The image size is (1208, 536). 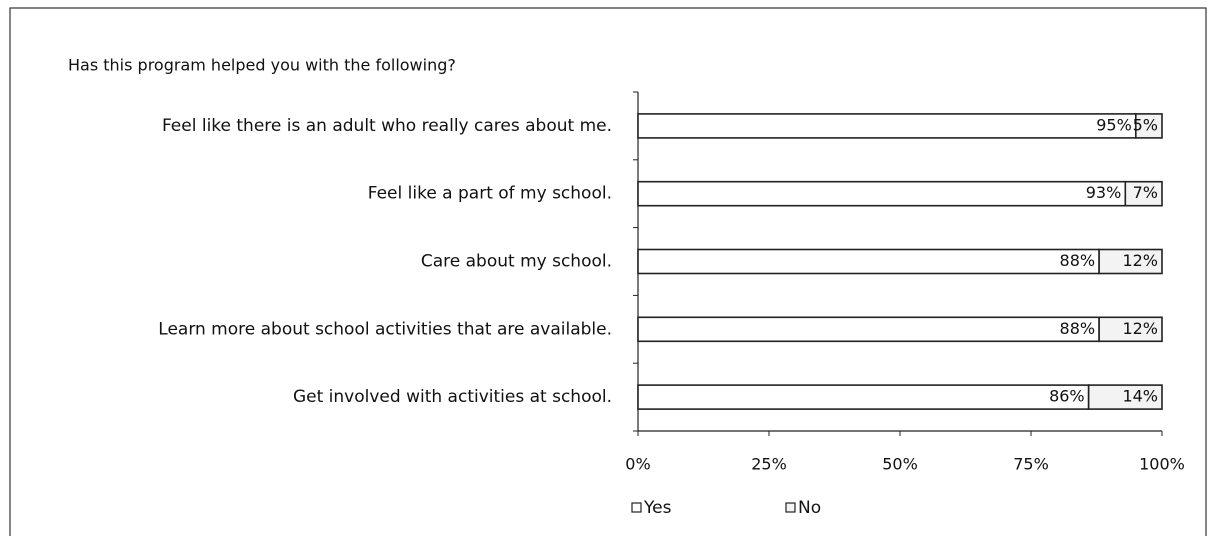 I want to click on value-label: 86%, so click(x=1067, y=396).